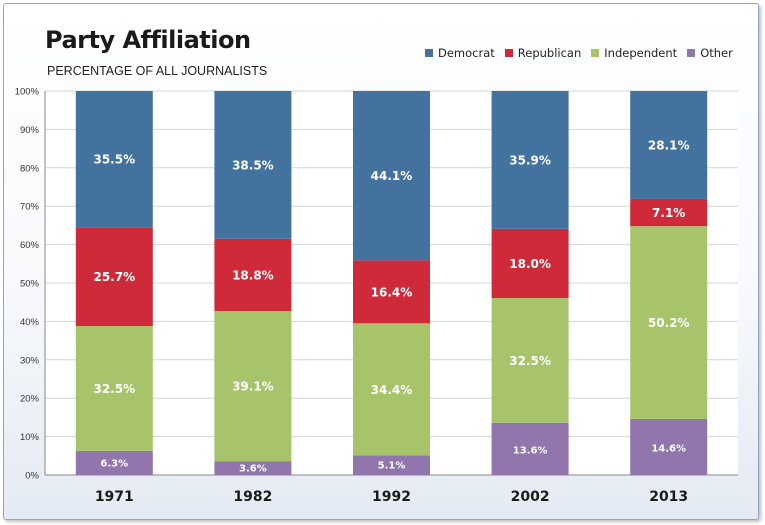 Image resolution: width=765 pixels, height=525 pixels. I want to click on bar-independent-2013, so click(669, 322).